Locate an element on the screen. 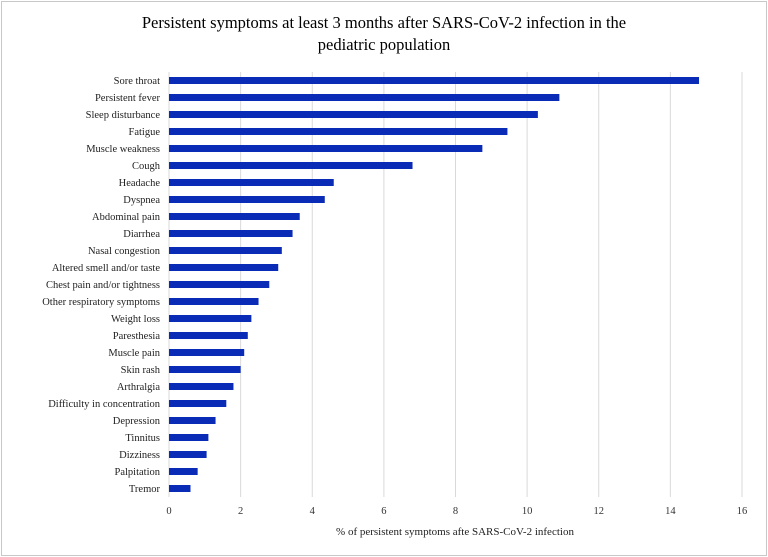 Image resolution: width=768 pixels, height=557 pixels. x-tick-label: 14 is located at coordinates (670, 511).